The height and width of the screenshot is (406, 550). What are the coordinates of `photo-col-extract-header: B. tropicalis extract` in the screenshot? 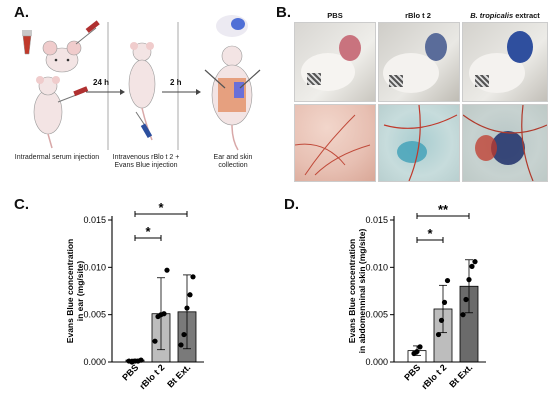 It's located at (505, 15).